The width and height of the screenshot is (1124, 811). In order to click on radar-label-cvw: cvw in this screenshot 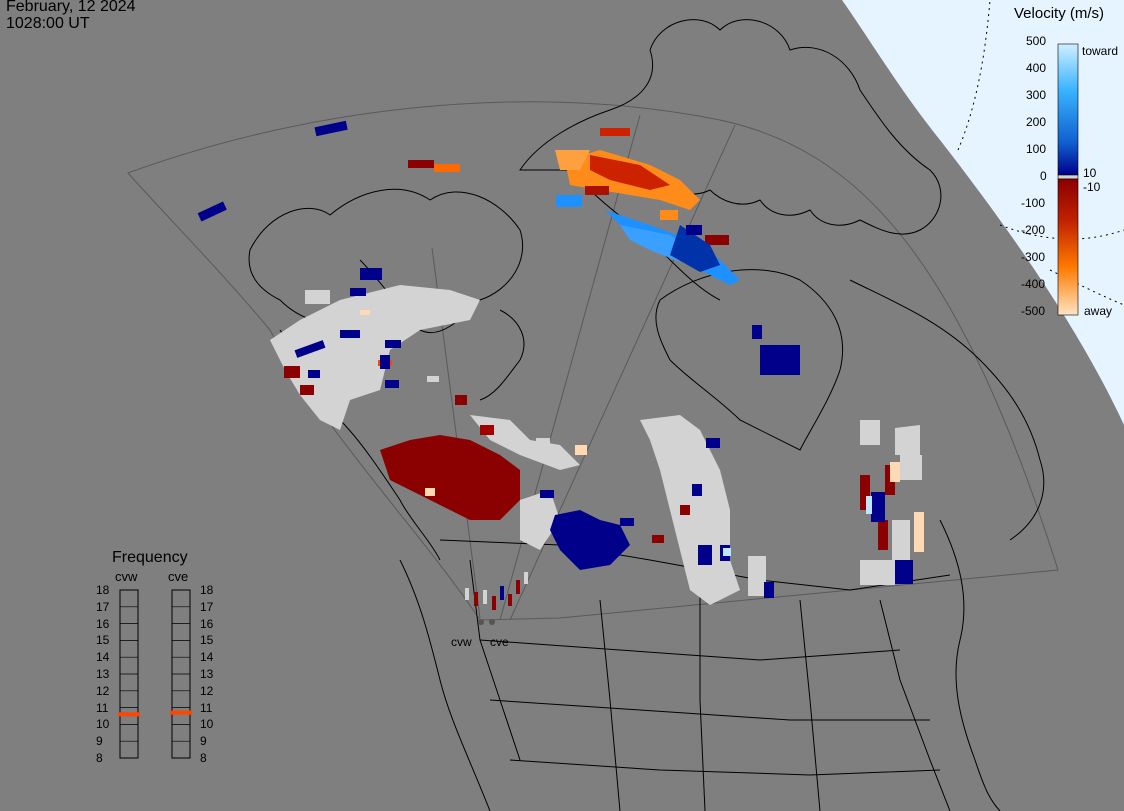, I will do `click(126, 576)`.